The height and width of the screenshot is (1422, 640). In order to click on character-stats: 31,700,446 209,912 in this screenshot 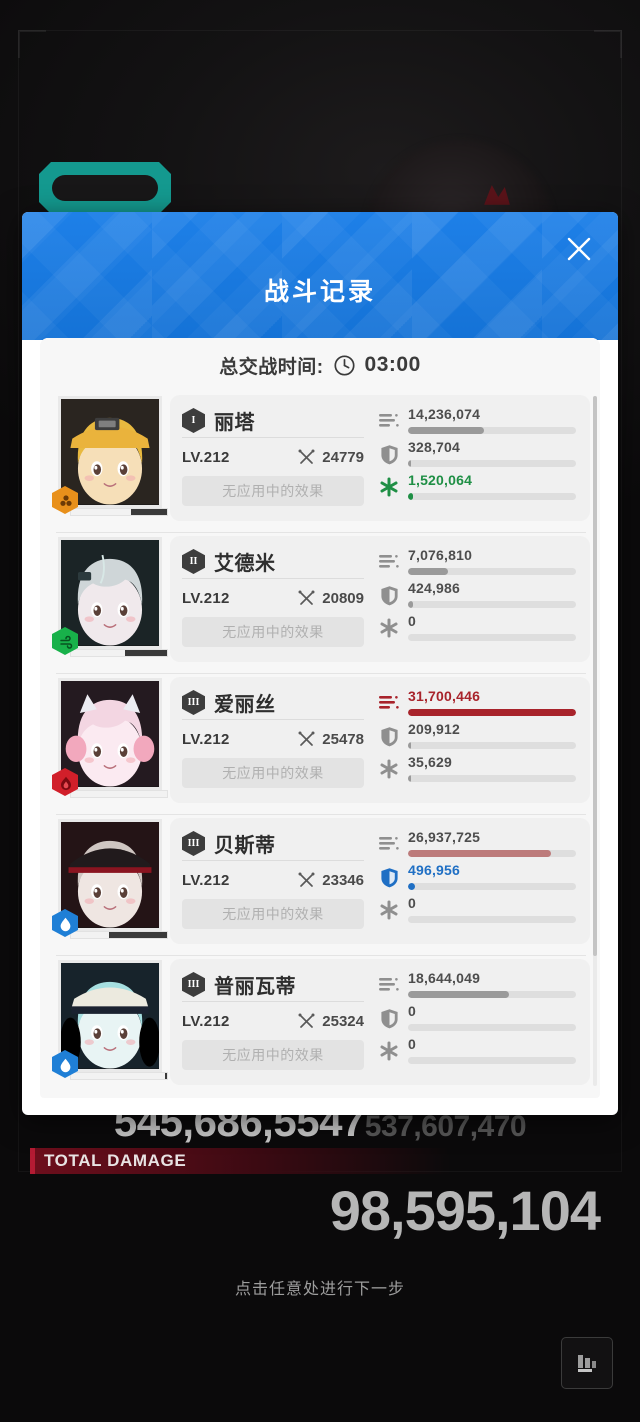, I will do `click(480, 744)`.